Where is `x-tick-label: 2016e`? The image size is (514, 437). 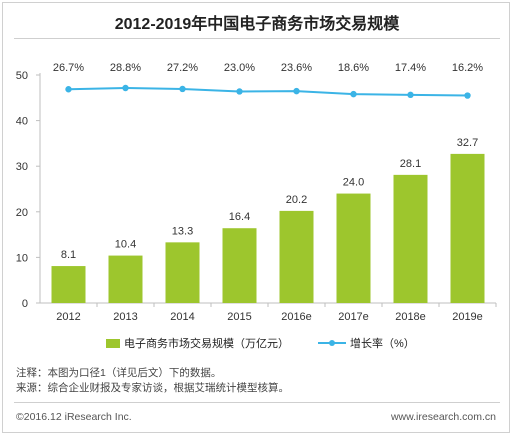 x-tick-label: 2016e is located at coordinates (296, 317).